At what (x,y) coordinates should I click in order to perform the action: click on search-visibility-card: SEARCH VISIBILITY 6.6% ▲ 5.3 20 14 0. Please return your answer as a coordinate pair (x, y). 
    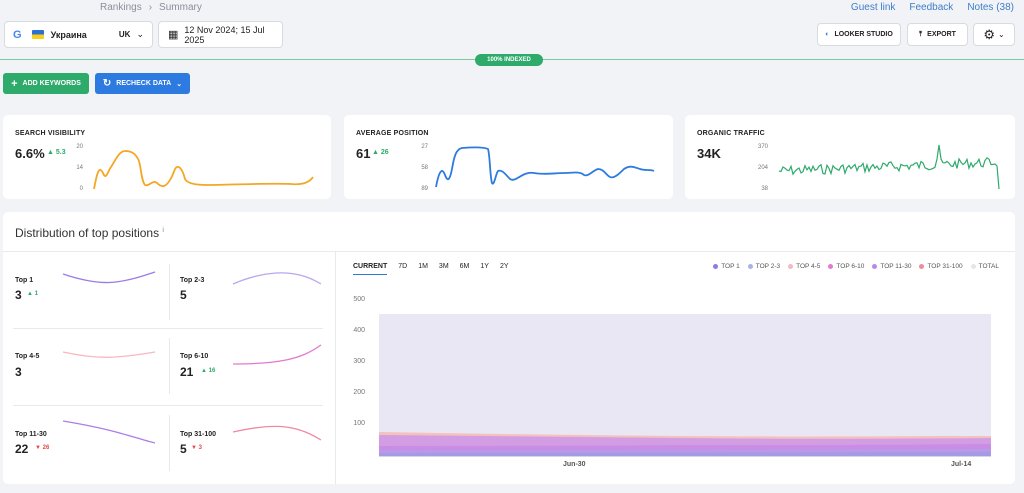
    Looking at the image, I should click on (167, 157).